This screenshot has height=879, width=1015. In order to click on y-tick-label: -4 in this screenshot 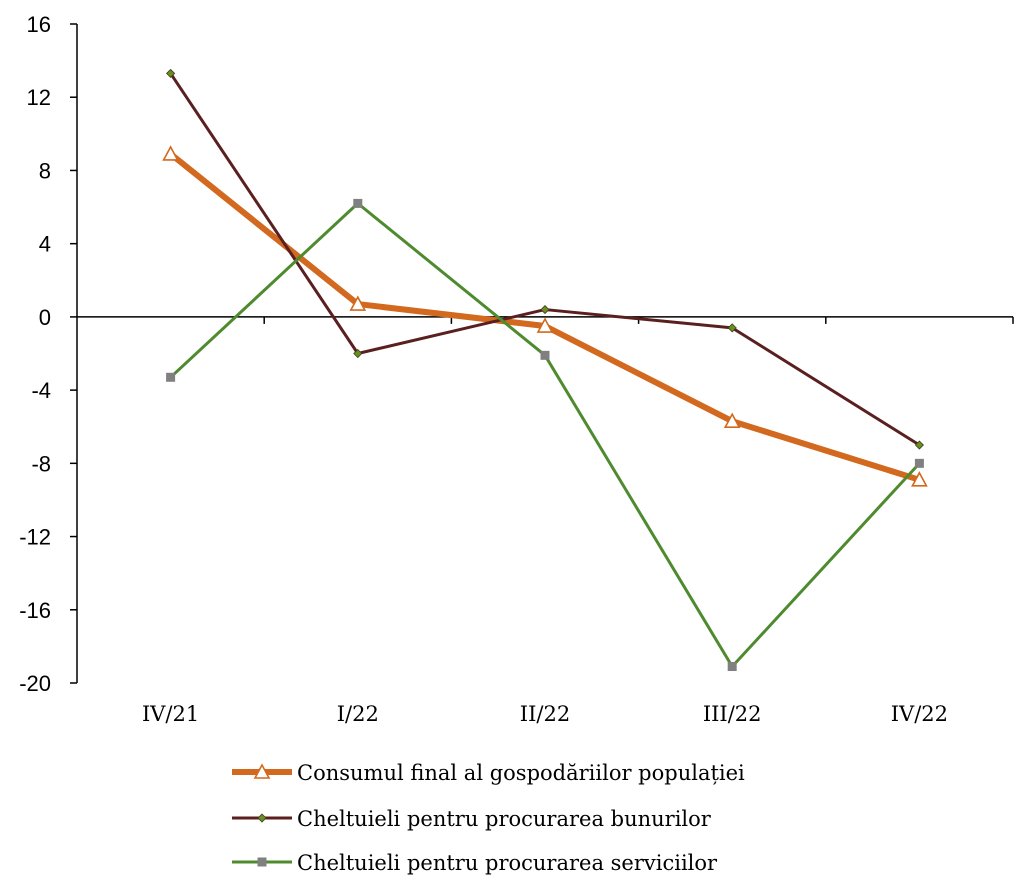, I will do `click(41, 390)`.